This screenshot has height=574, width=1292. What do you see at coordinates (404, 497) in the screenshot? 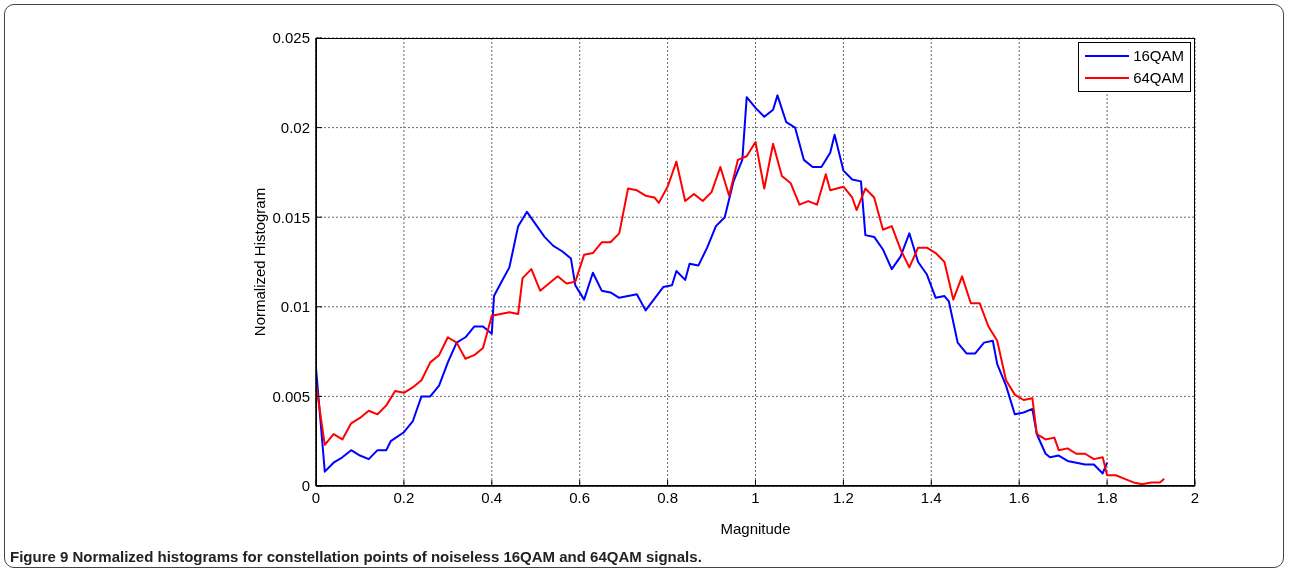
I see `x-tick-label: 0.2` at bounding box center [404, 497].